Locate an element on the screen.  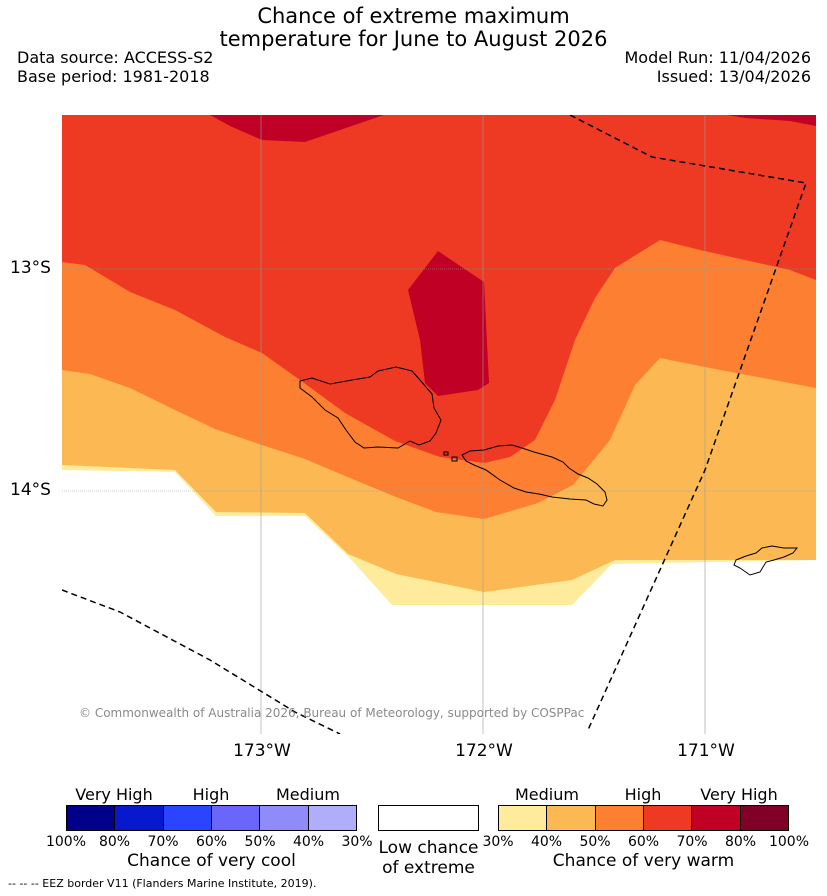
chart-title-line-2: temperature for June to August 2026 is located at coordinates (413, 39).